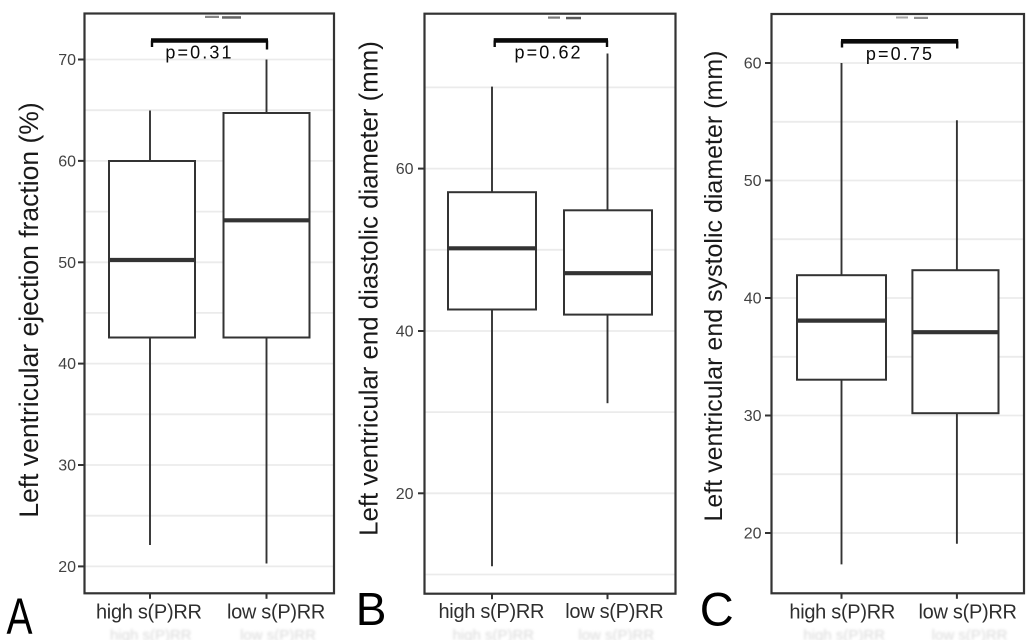 This screenshot has height=640, width=1031. What do you see at coordinates (549, 53) in the screenshot?
I see `svg-text: p=0.62` at bounding box center [549, 53].